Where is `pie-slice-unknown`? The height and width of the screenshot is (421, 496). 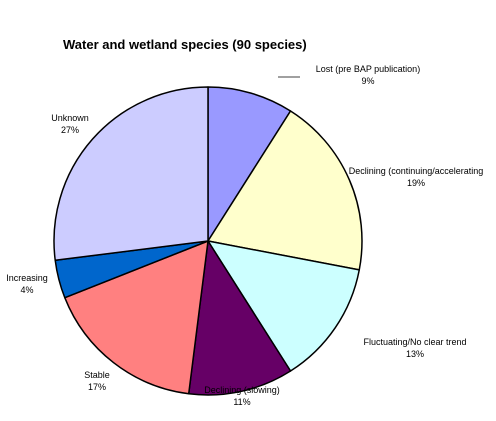
pie-slice-unknown is located at coordinates (131, 174).